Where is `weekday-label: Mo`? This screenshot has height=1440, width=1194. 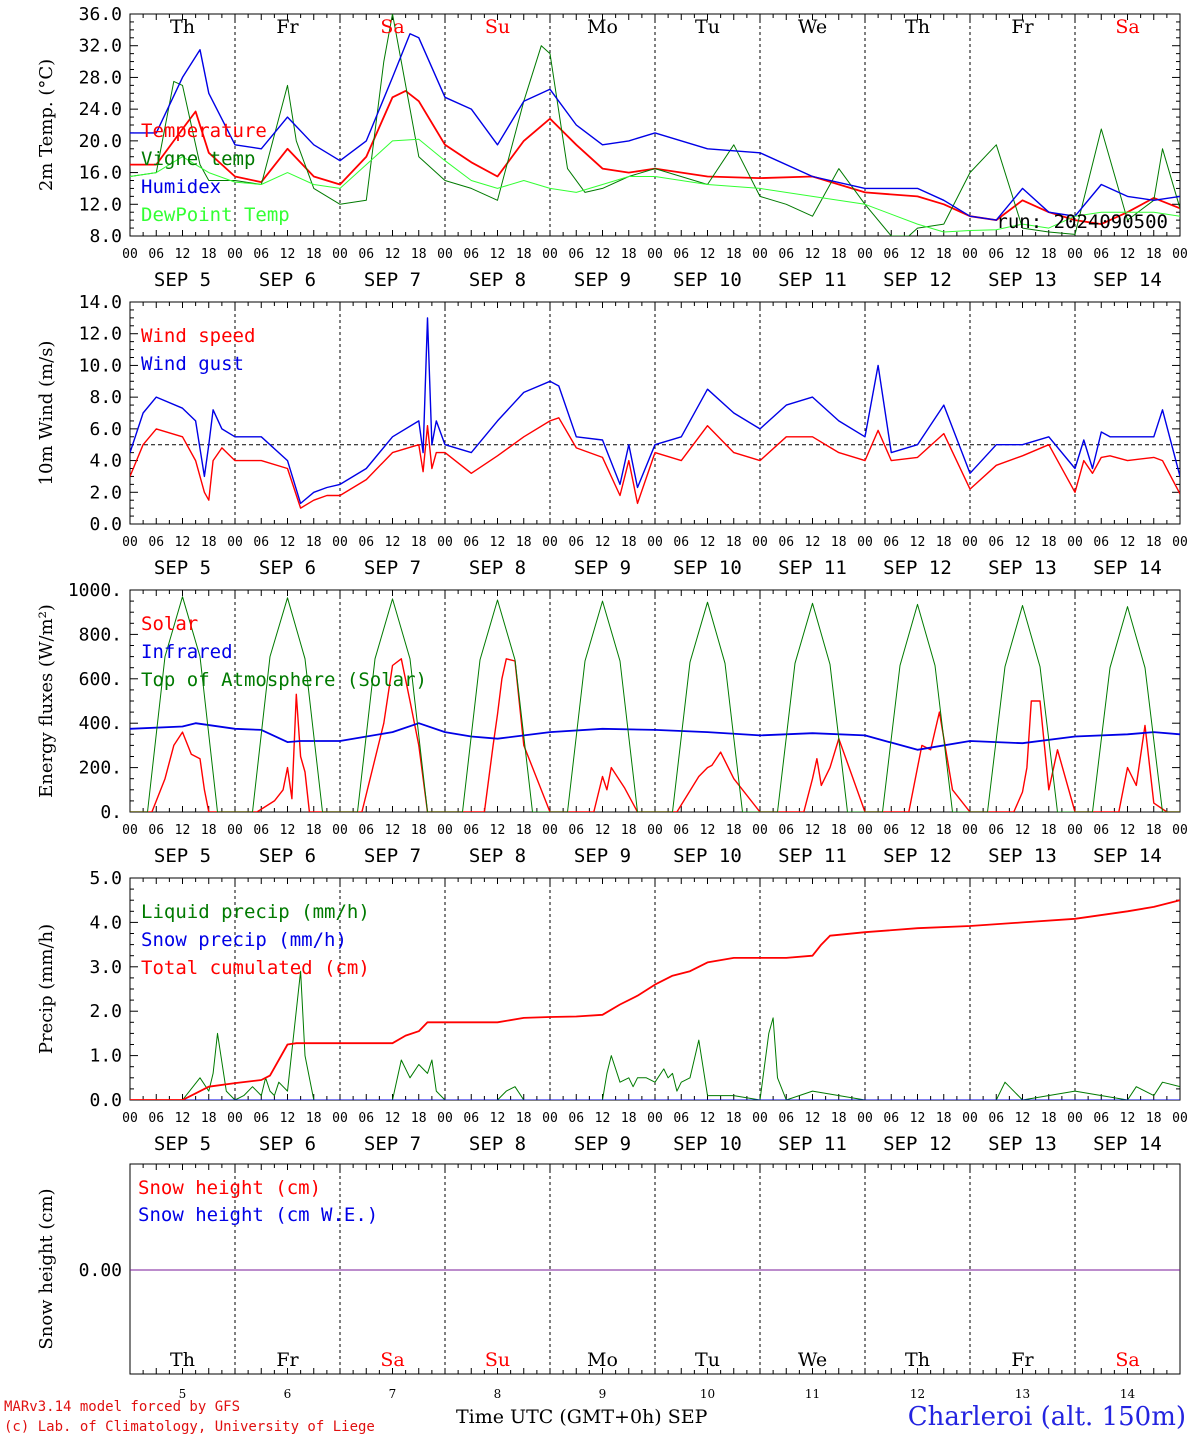
weekday-label: Mo is located at coordinates (602, 27).